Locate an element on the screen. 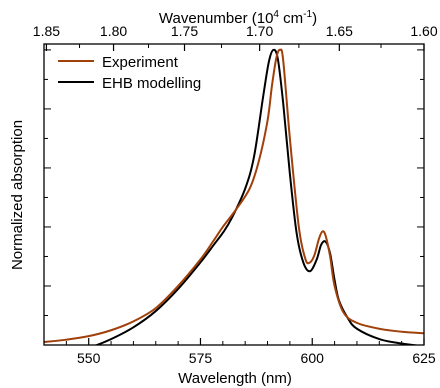  top-tick-label: 1.60 is located at coordinates (423, 31).